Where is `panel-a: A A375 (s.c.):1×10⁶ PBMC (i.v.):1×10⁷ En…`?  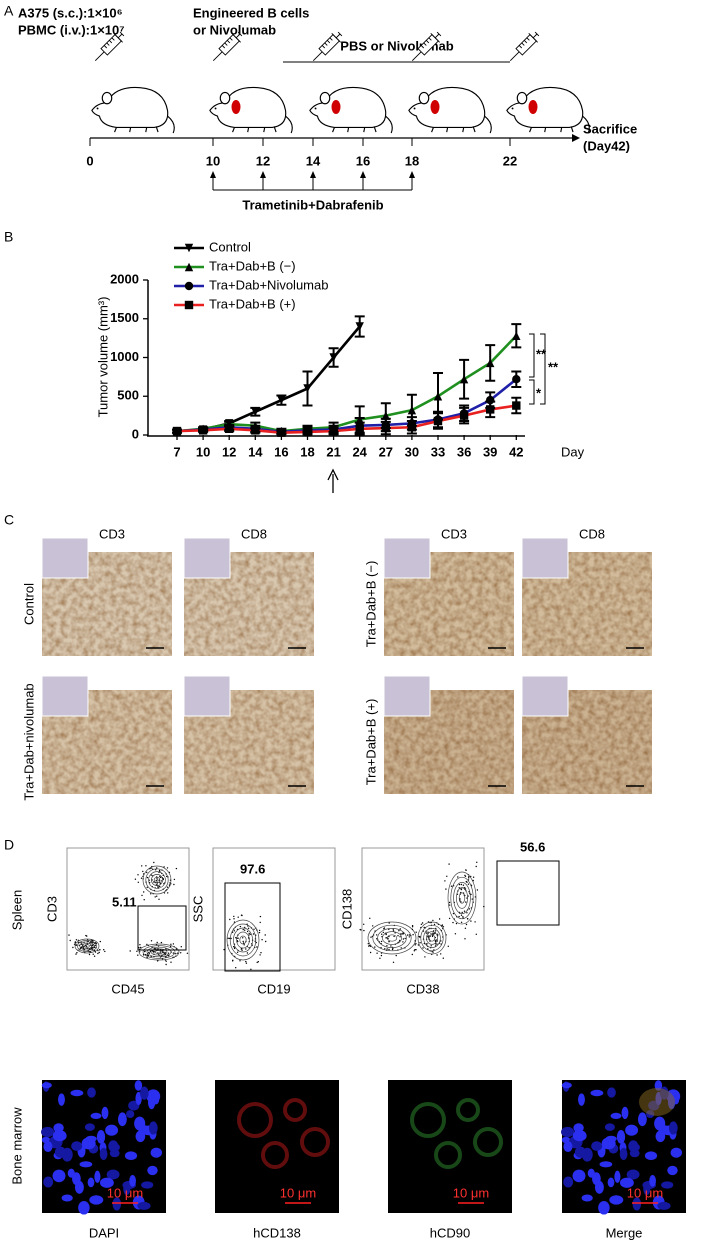 panel-a: A A375 (s.c.):1×10⁶ PBMC (i.v.):1×10⁷ En… is located at coordinates (320, 108).